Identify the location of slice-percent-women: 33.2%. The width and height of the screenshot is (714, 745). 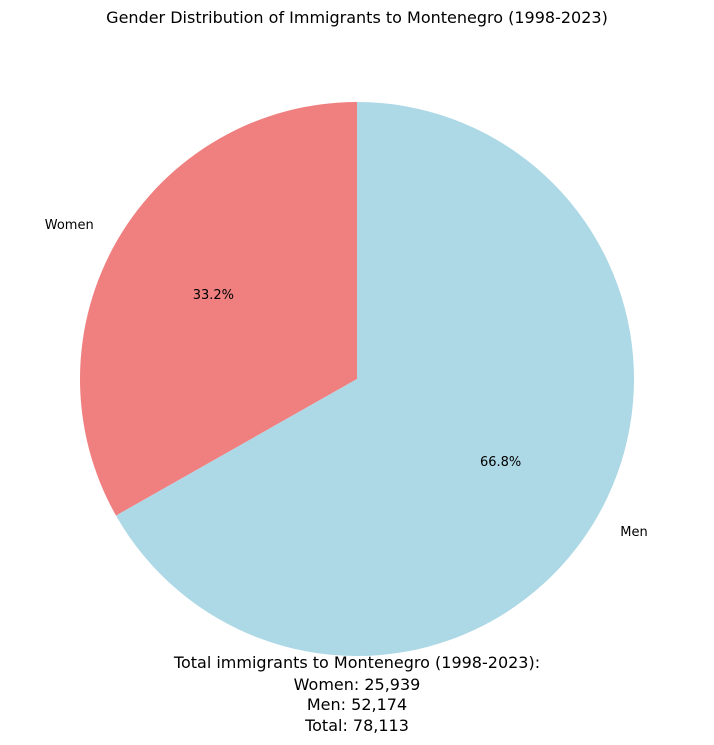
(213, 295).